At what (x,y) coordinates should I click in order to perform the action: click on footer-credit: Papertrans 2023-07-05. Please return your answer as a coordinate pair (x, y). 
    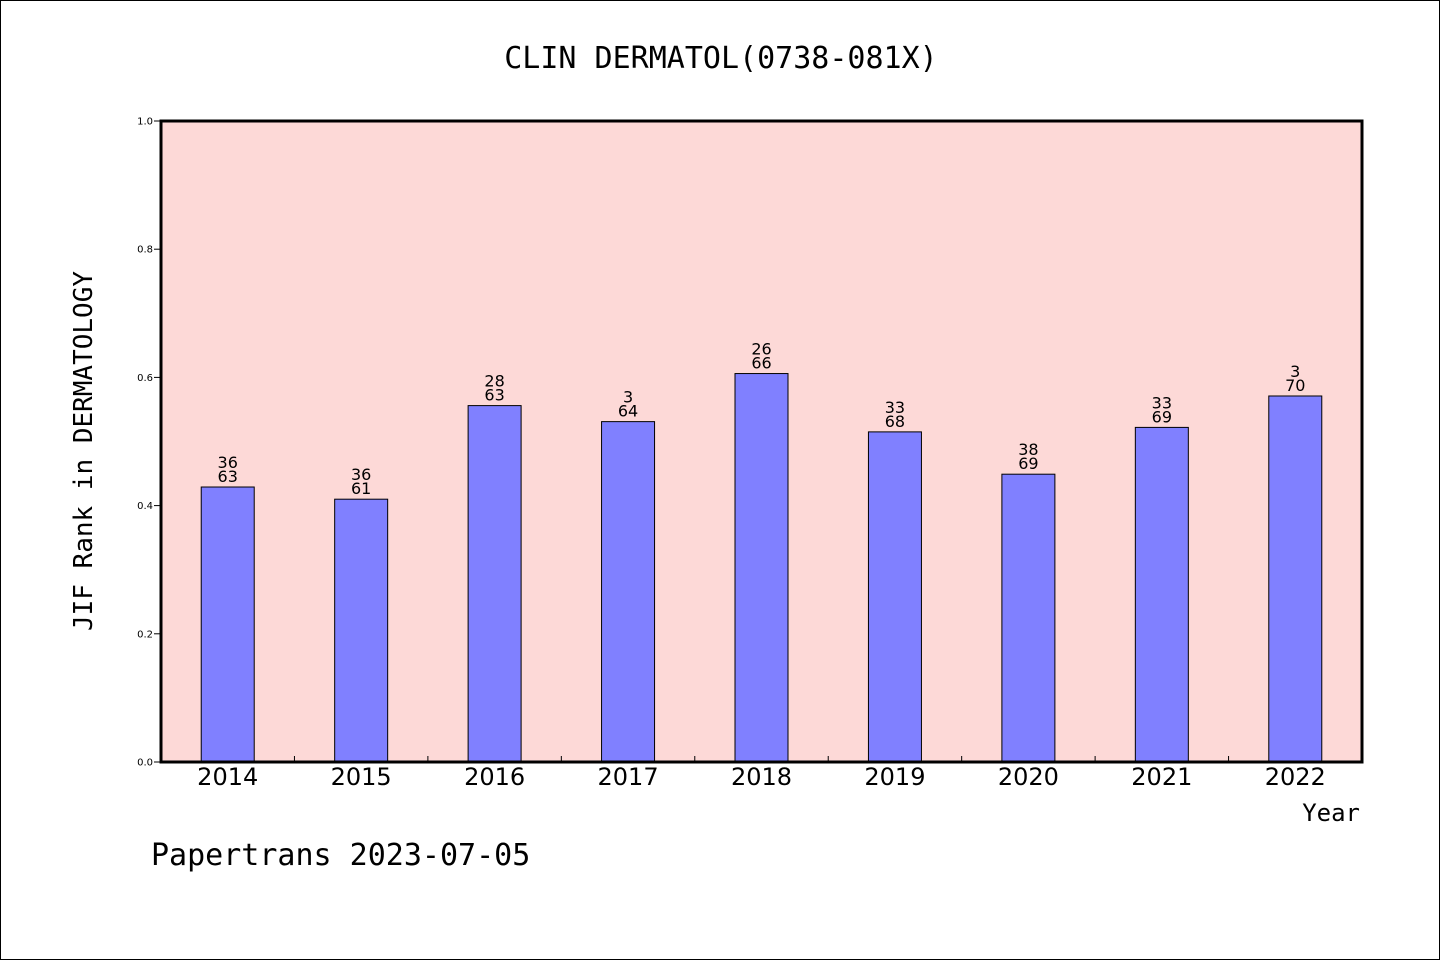
    Looking at the image, I should click on (340, 855).